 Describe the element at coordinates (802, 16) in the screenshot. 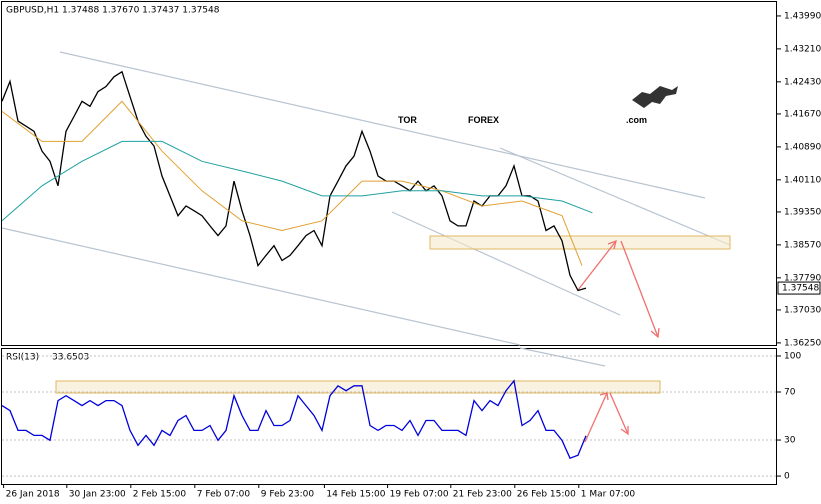

I see `y-tick-label: 1.43990` at that location.